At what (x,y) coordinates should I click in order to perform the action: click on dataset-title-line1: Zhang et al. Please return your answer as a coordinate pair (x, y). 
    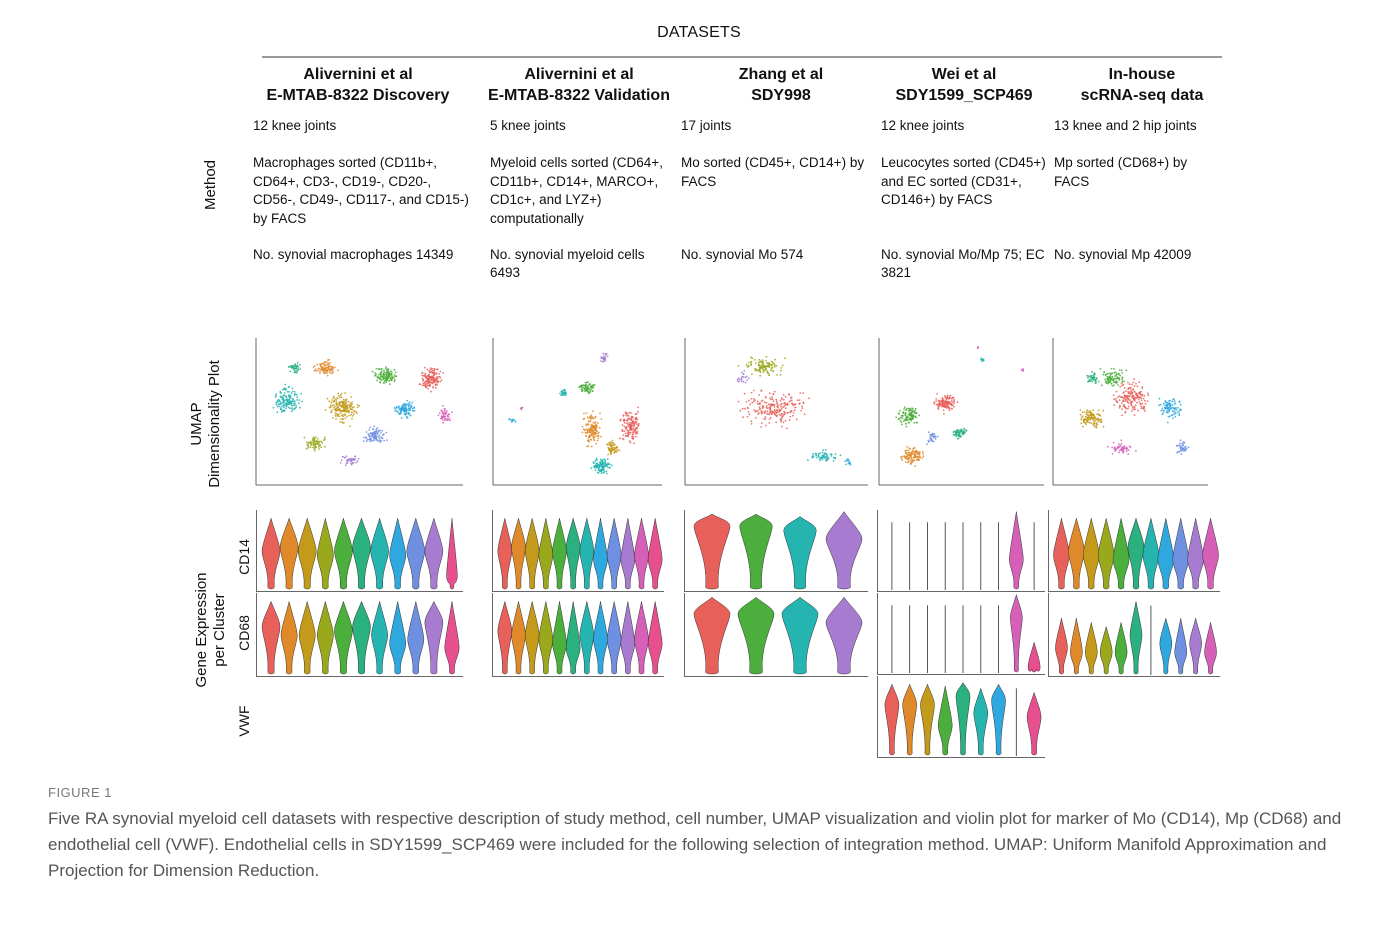
    Looking at the image, I should click on (781, 74).